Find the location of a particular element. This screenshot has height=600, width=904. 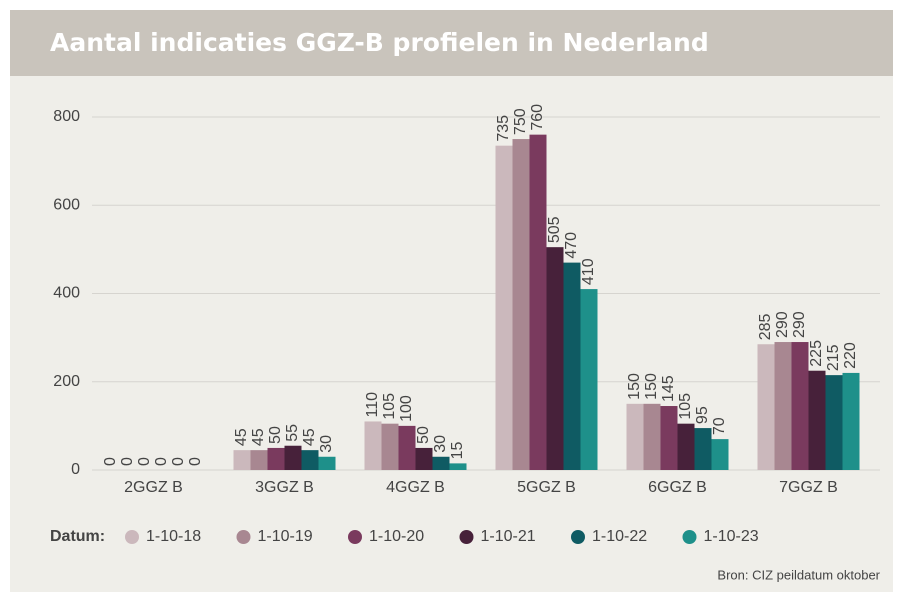

y-tick-label: 0 is located at coordinates (75, 469).